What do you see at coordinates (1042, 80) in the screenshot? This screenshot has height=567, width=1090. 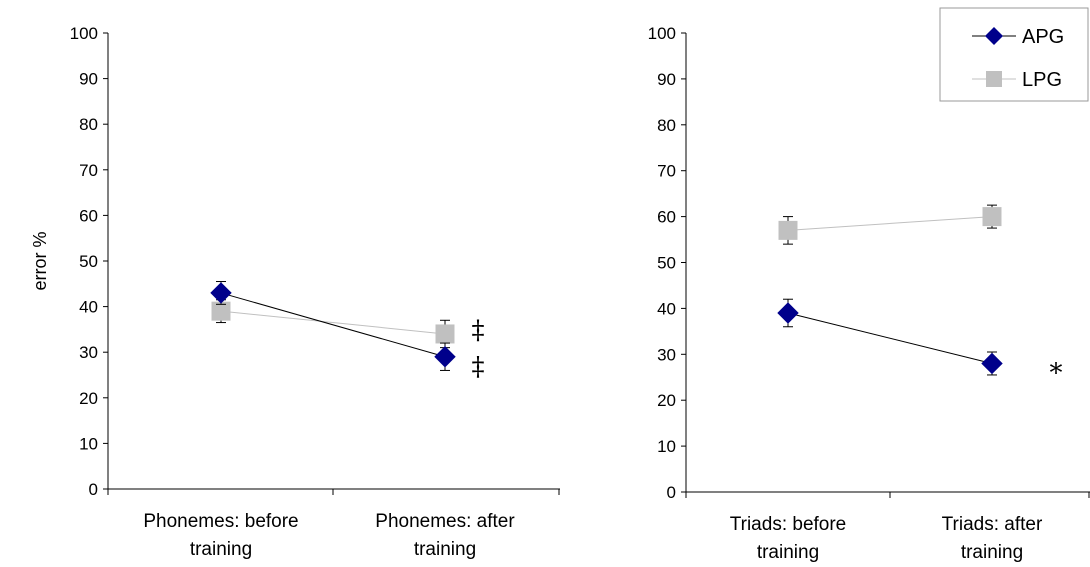 I see `legend-label-lpg: LPG` at bounding box center [1042, 80].